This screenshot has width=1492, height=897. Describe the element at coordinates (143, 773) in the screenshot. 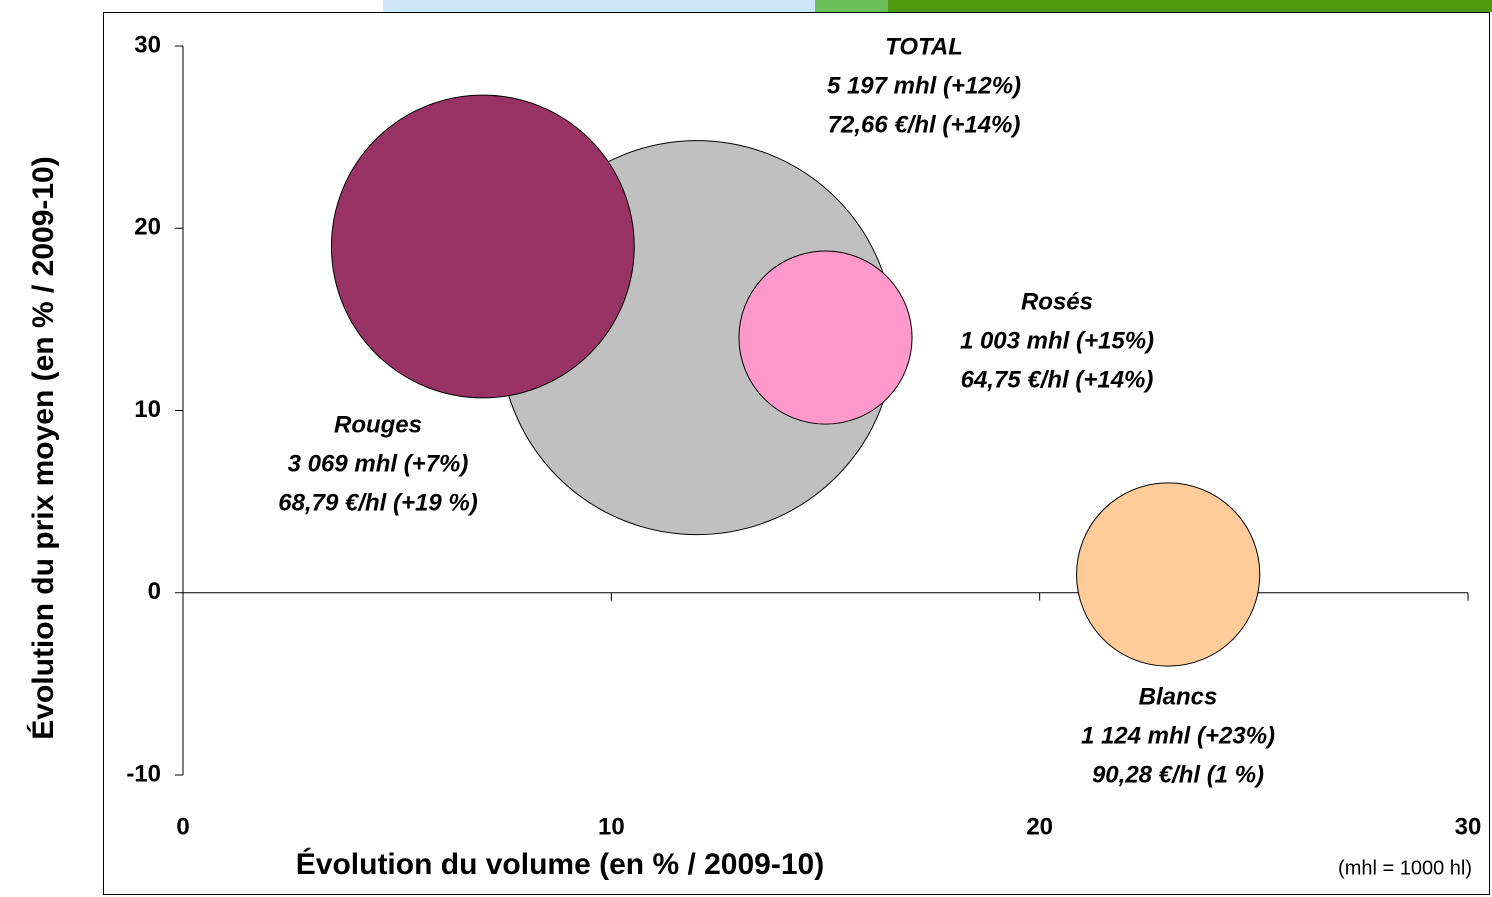

I see `y-tick-label: -10` at that location.